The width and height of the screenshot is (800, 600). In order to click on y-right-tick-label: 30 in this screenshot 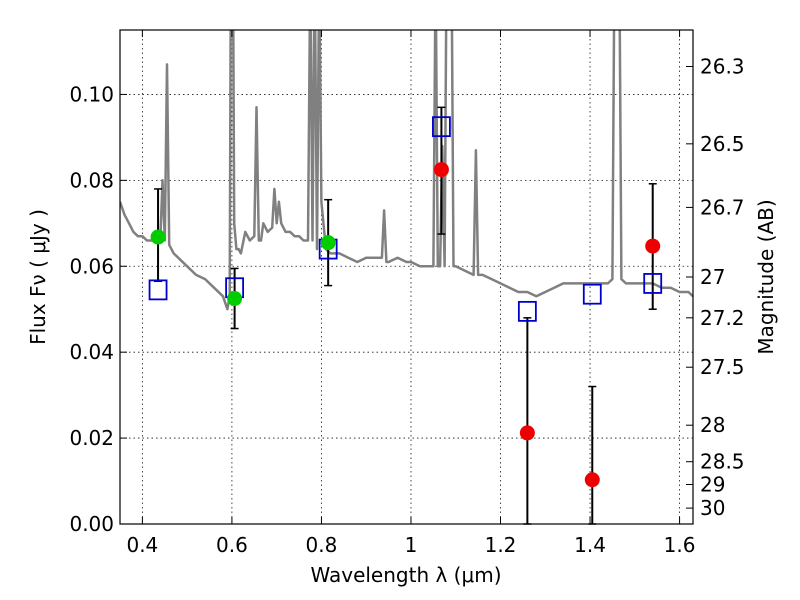, I will do `click(712, 508)`.